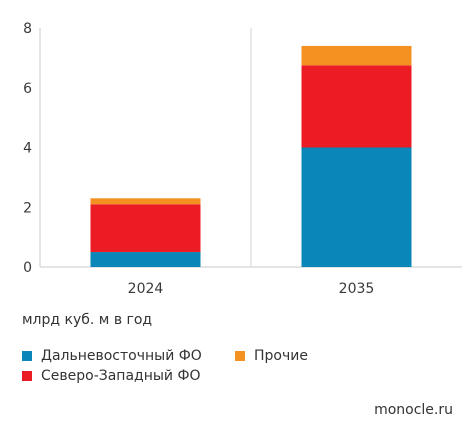 This screenshot has height=439, width=475. I want to click on y-tick-label: 4, so click(27, 149).